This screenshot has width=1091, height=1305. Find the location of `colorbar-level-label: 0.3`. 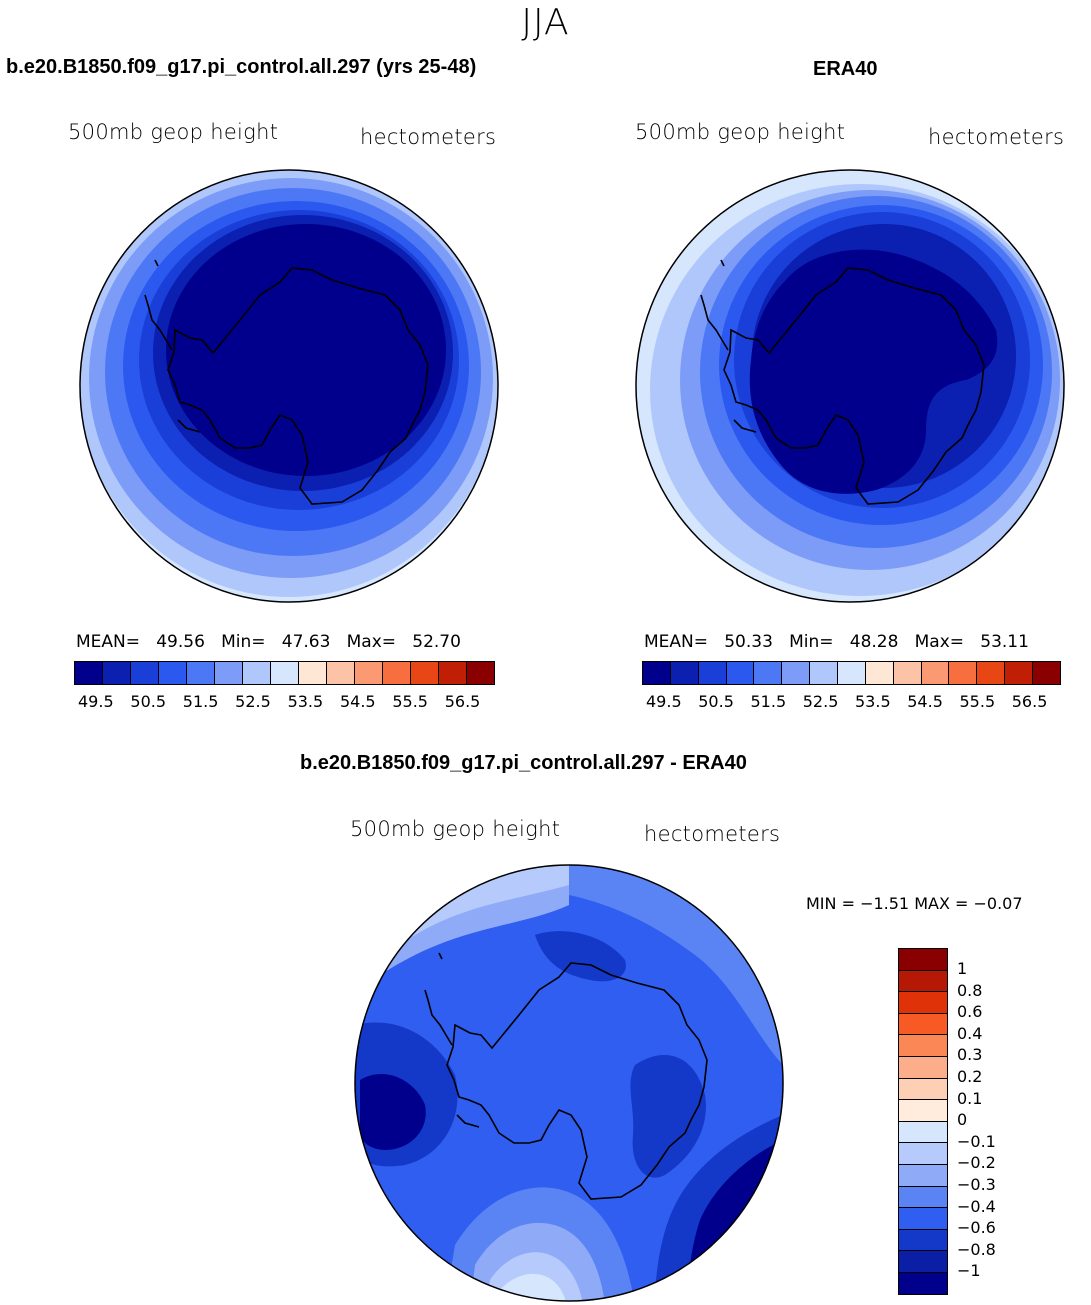

colorbar-level-label: 0.3 is located at coordinates (970, 1055).